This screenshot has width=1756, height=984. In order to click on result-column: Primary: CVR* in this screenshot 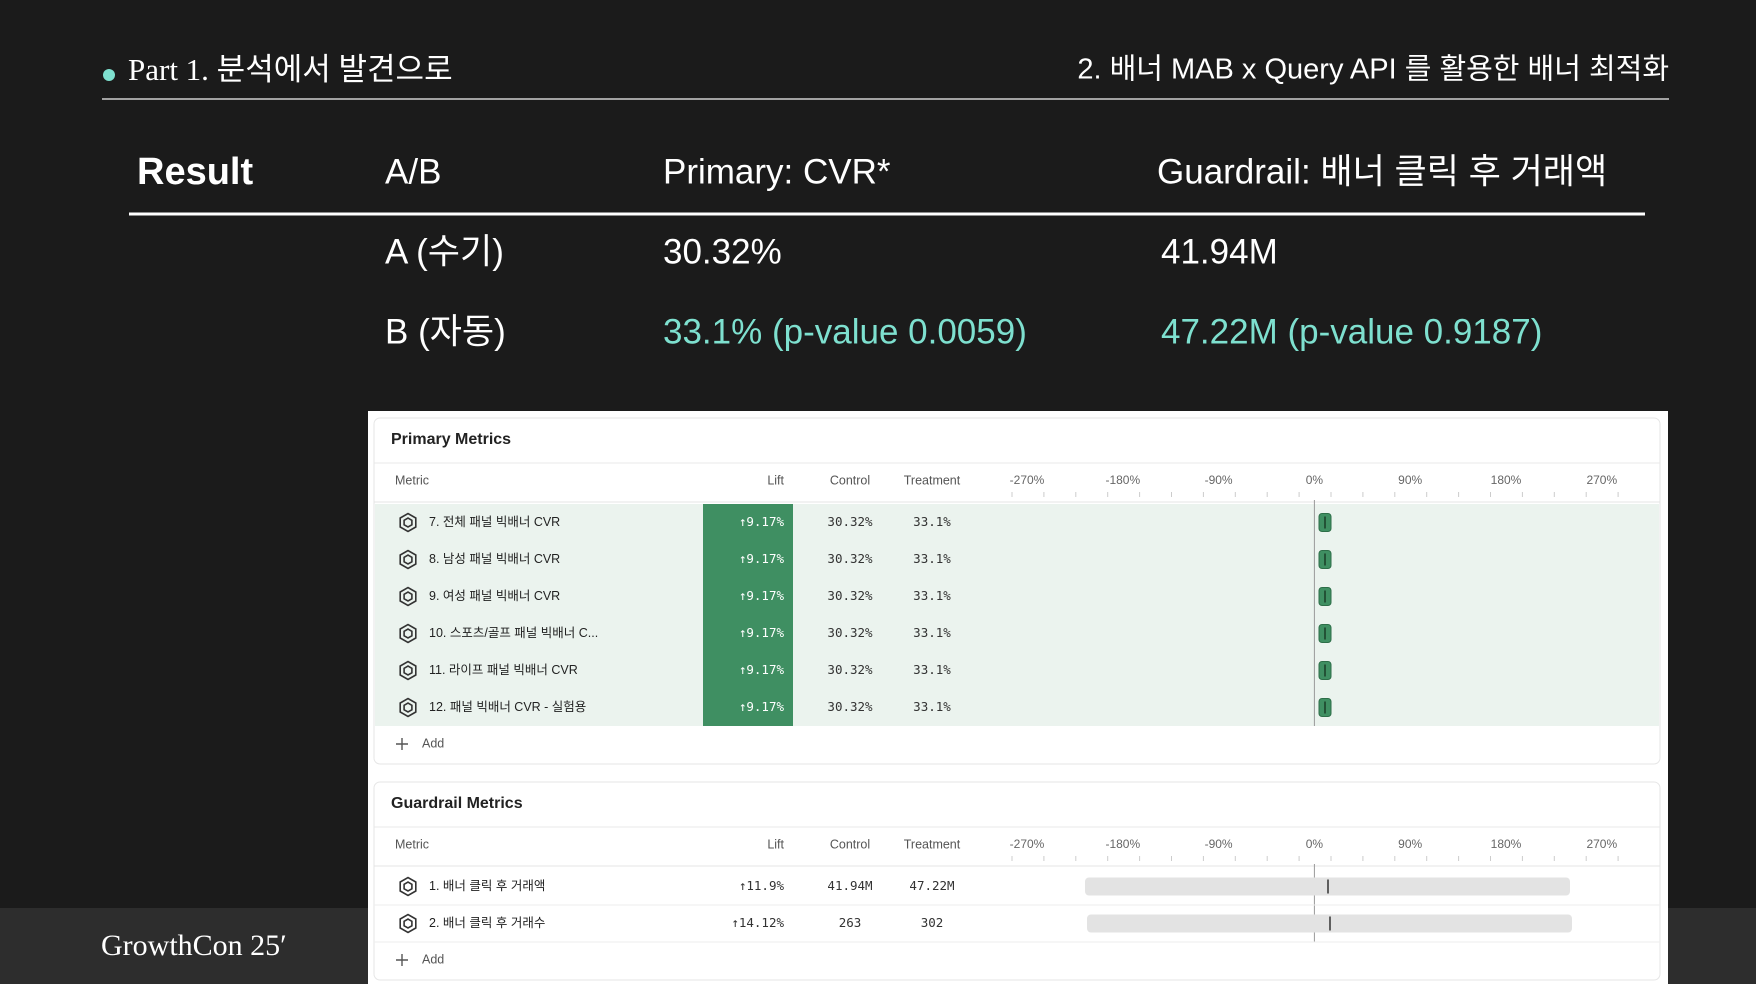, I will do `click(777, 171)`.